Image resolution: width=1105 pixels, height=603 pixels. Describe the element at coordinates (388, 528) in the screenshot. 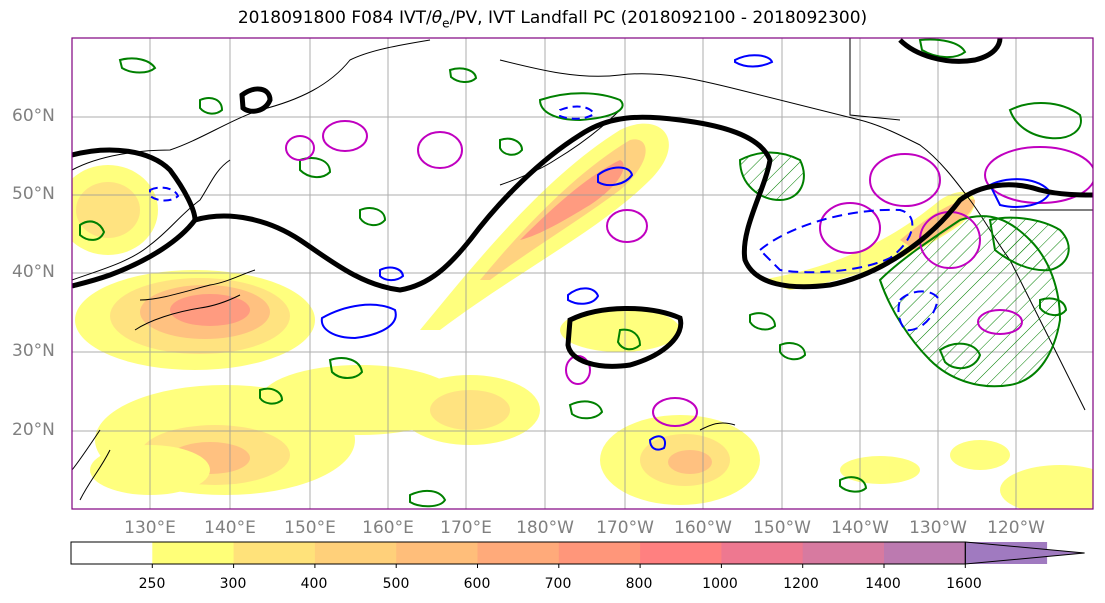

I see `lon-label-160e: 160°E` at that location.